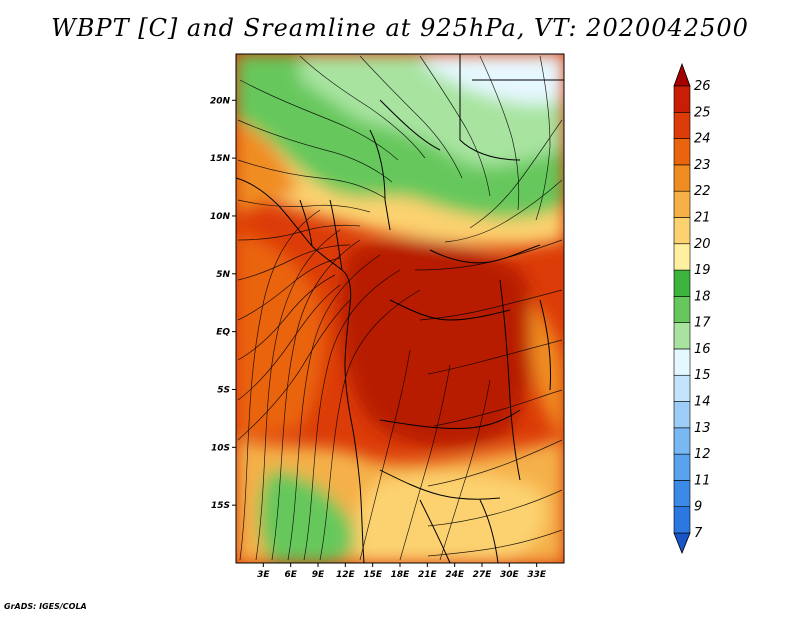 The height and width of the screenshot is (618, 800). I want to click on colorbar-label: 23, so click(702, 165).